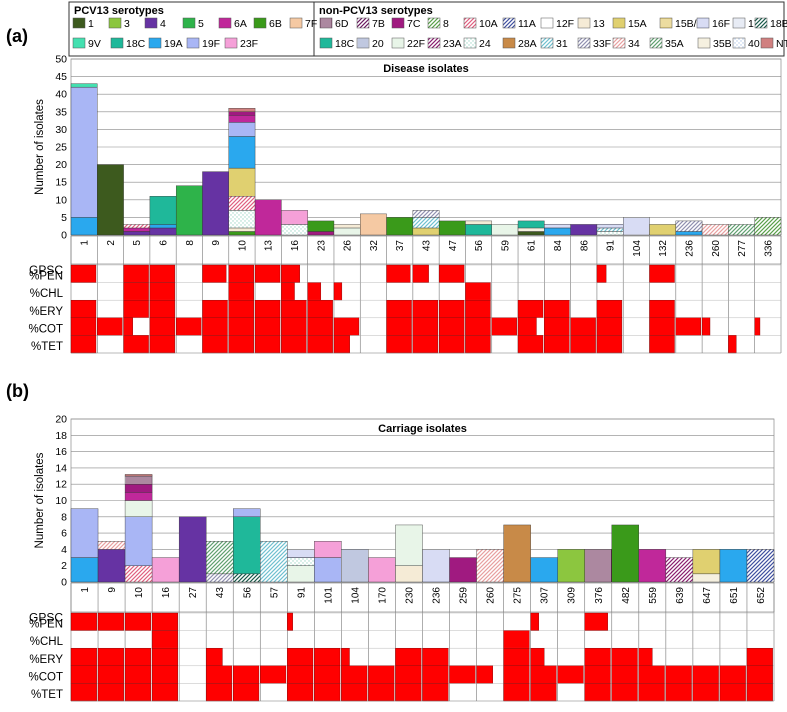  I want to click on legend-label: 3, so click(127, 24).